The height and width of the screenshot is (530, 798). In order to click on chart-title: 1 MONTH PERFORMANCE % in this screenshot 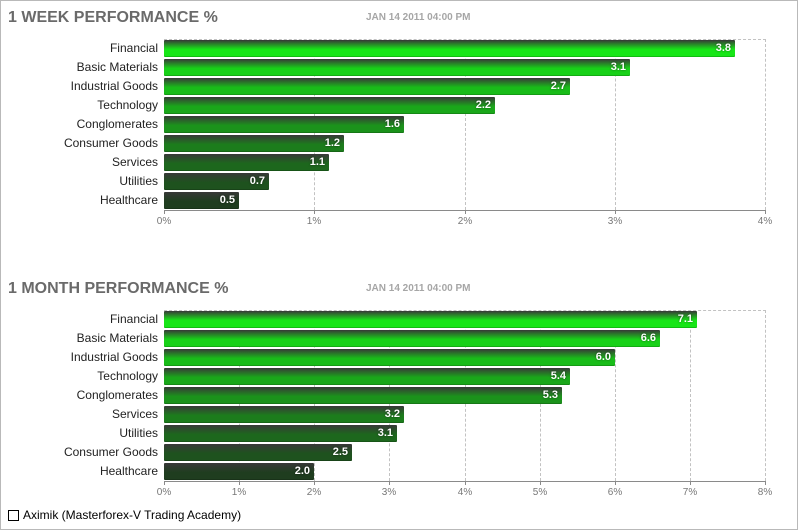, I will do `click(118, 288)`.